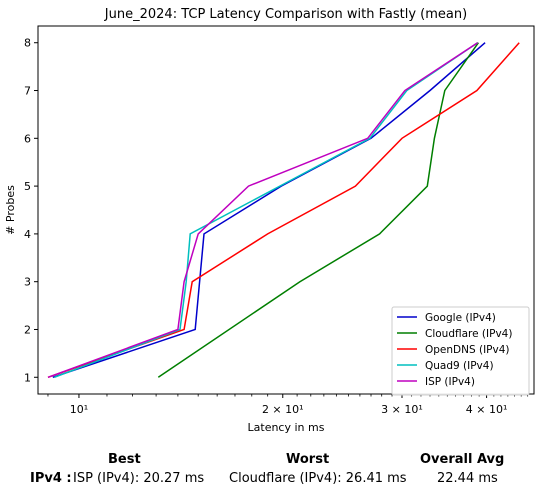  Describe the element at coordinates (27, 329) in the screenshot. I see `y-tick-label-1: 2` at that location.